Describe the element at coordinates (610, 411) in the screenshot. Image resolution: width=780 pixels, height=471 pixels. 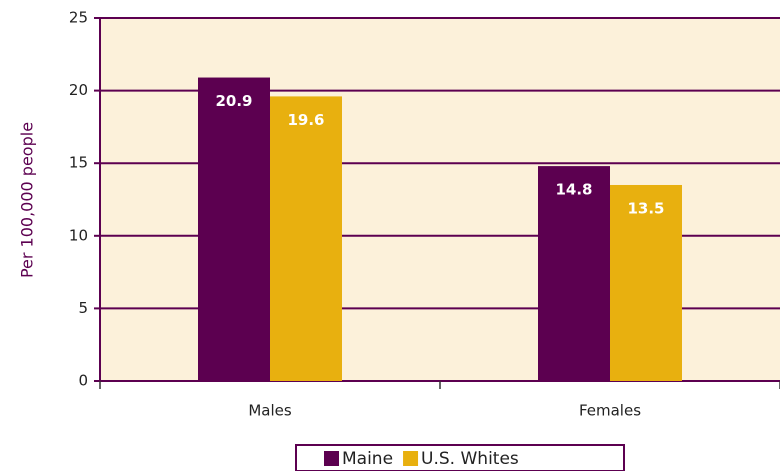
I see `x-tick-label: Females` at that location.